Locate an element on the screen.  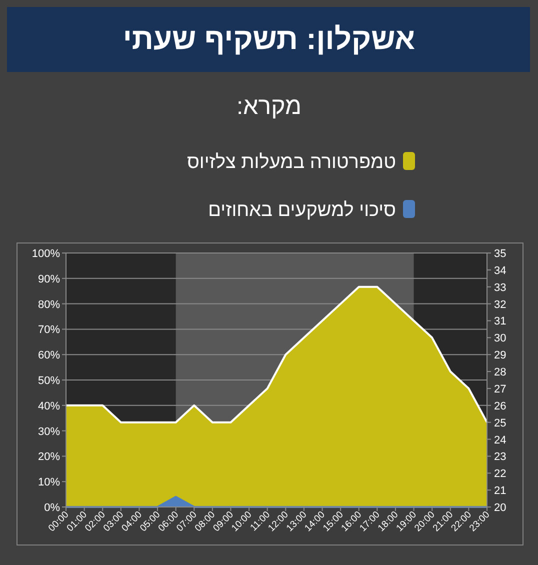
legend-label: סיכוי למשקעים באחוזים is located at coordinates (302, 210).